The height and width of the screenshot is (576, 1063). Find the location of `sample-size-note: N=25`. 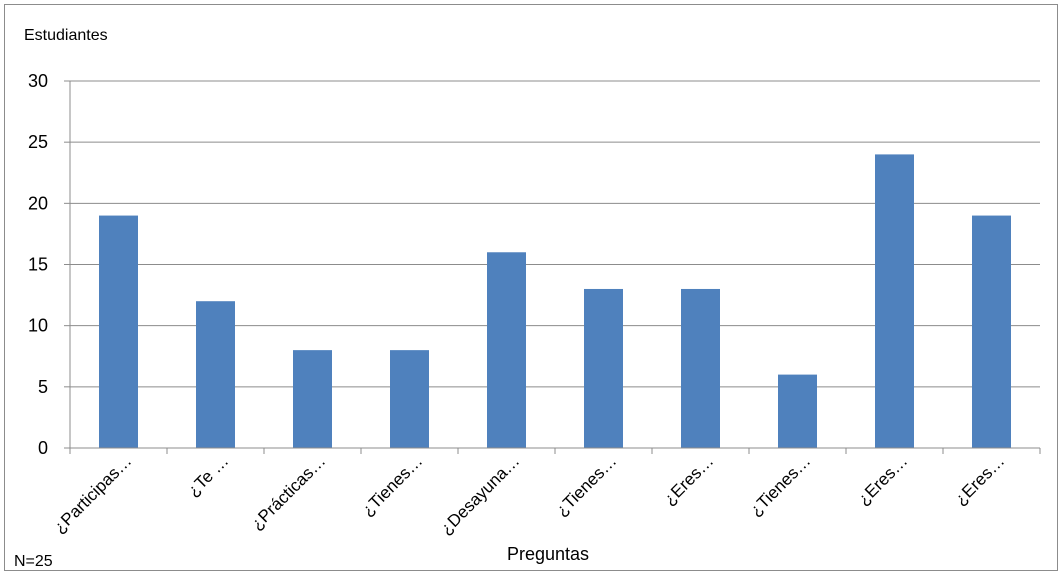

sample-size-note: N=25 is located at coordinates (33, 561).